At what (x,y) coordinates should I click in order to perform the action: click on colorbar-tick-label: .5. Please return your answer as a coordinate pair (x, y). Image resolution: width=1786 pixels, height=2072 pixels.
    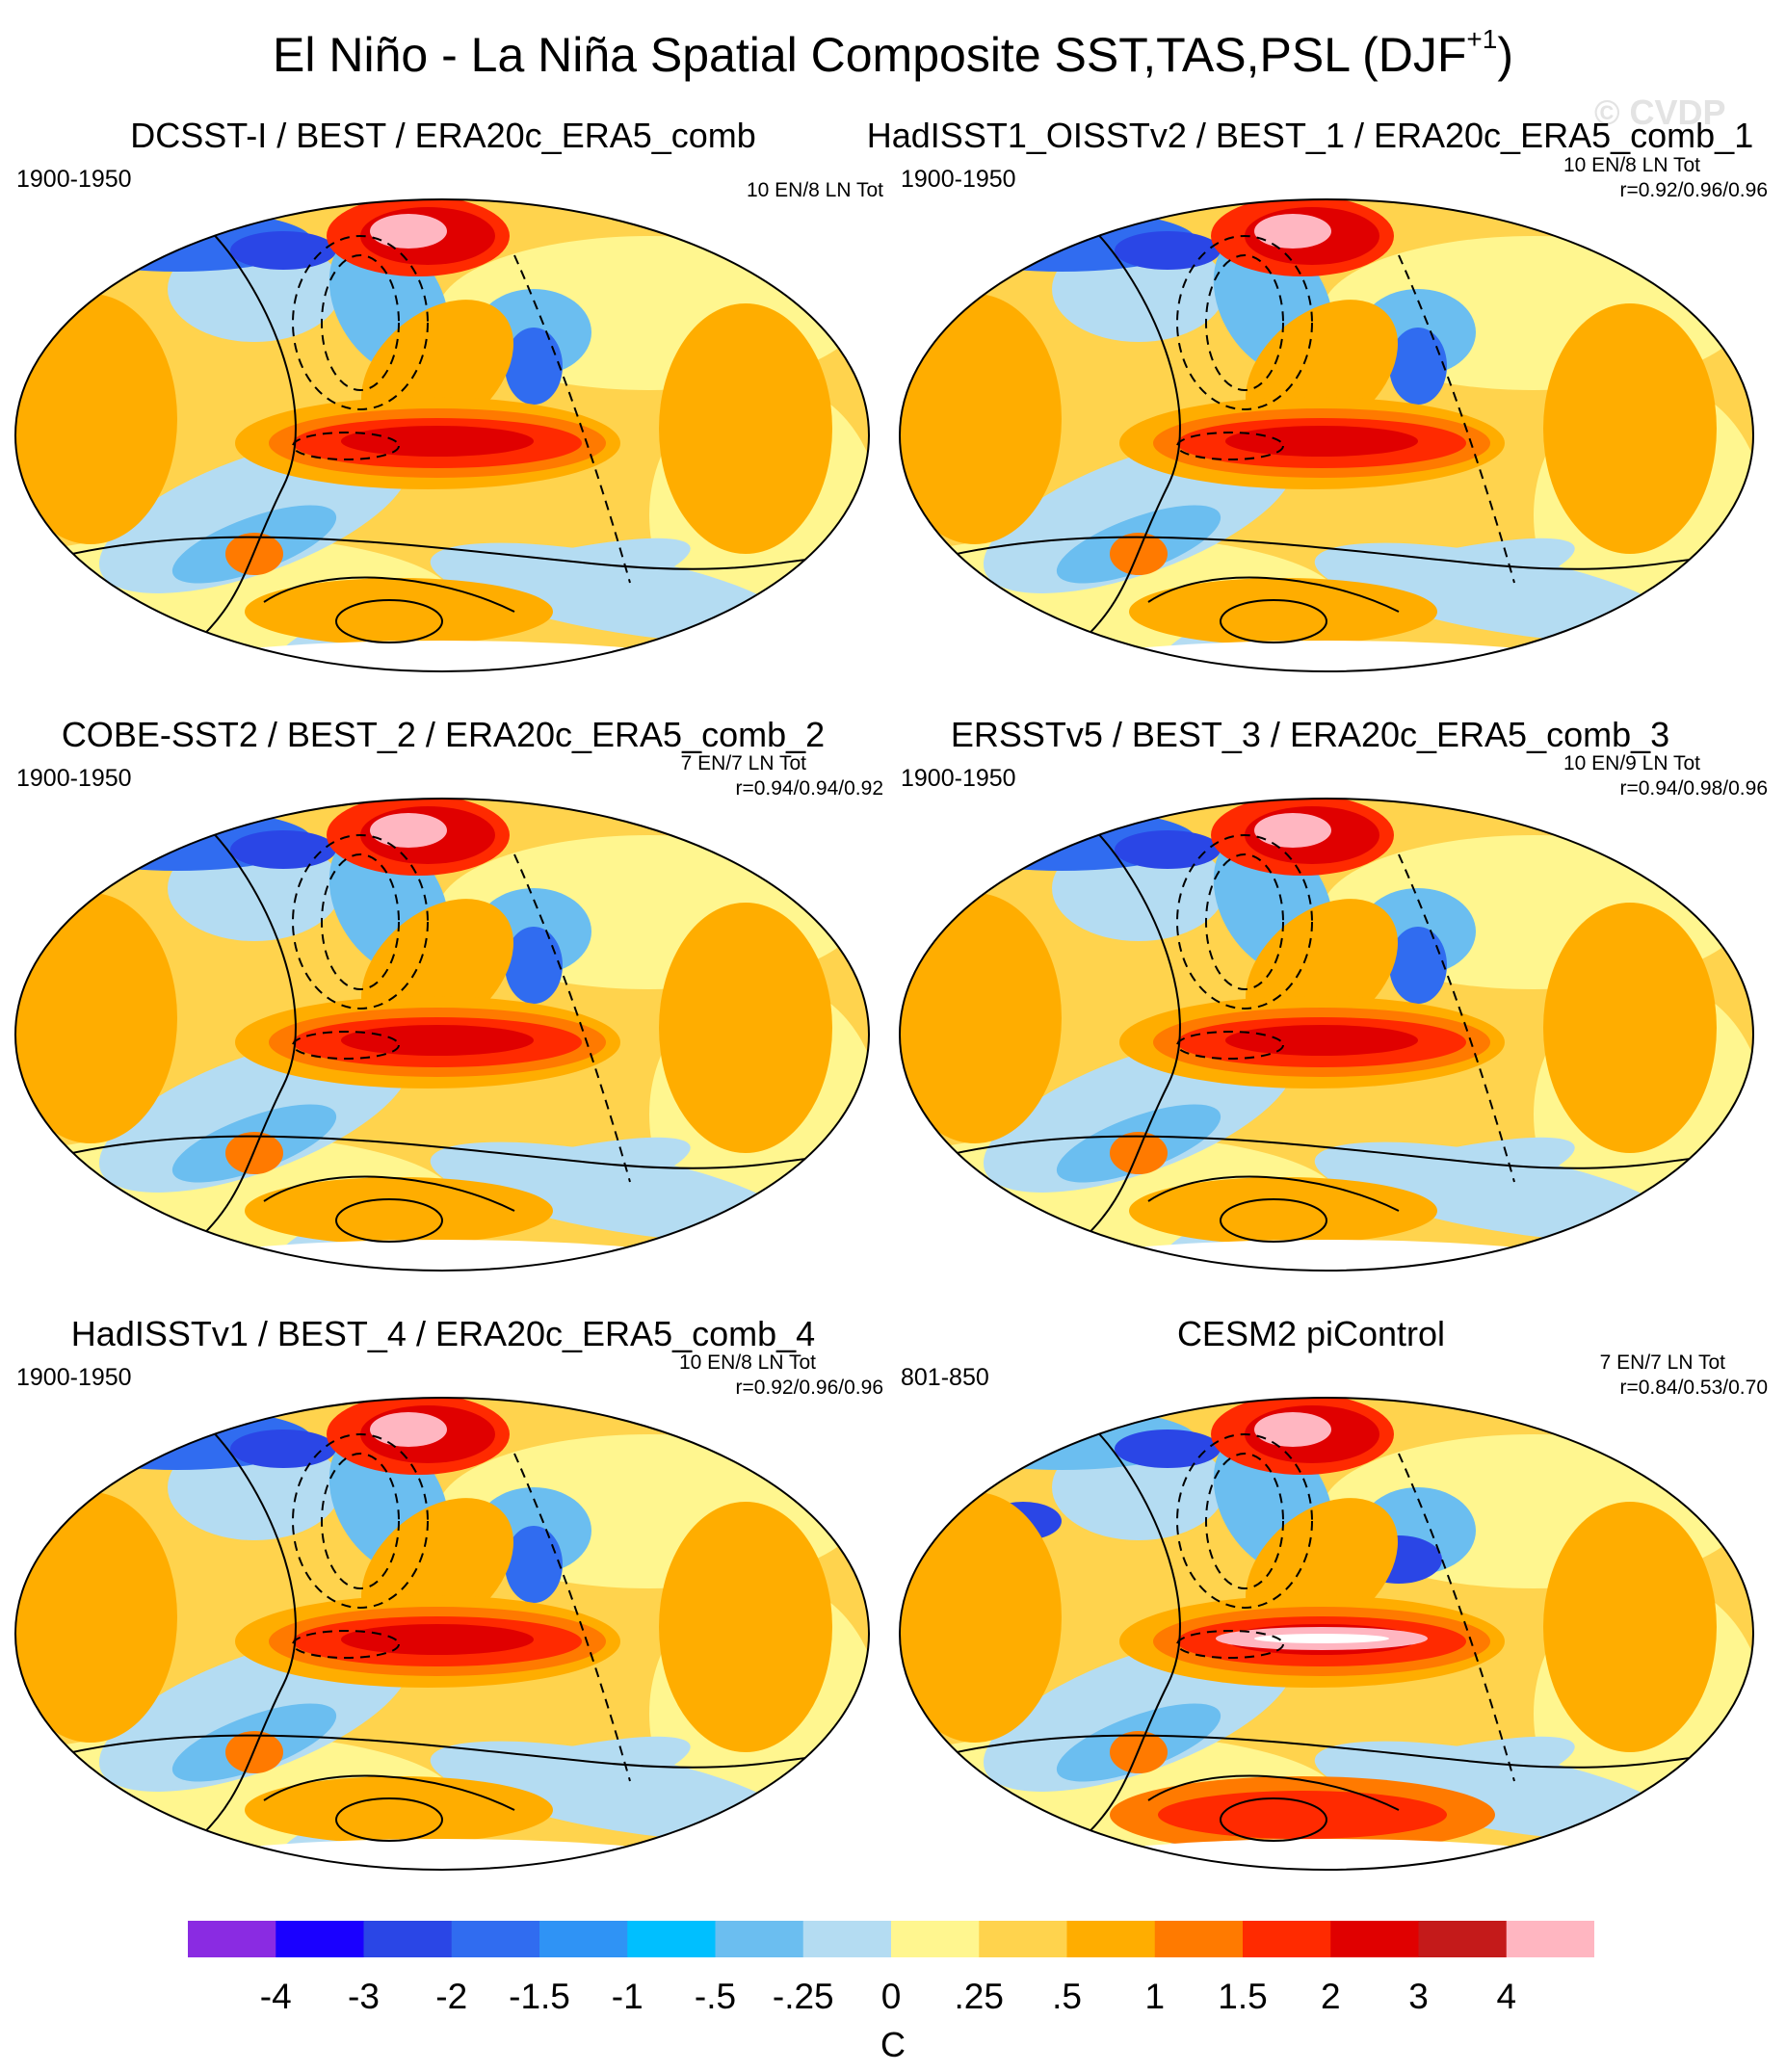
    Looking at the image, I should click on (1067, 1996).